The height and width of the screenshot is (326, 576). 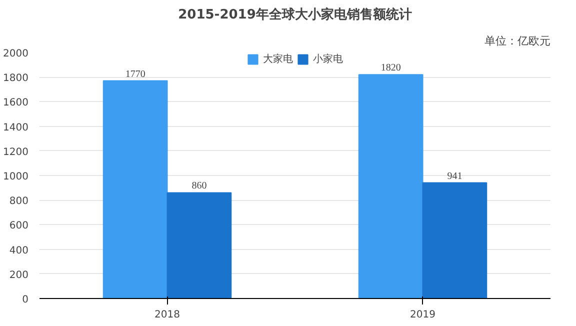 What do you see at coordinates (25, 300) in the screenshot?
I see `y-tick-label: 0` at bounding box center [25, 300].